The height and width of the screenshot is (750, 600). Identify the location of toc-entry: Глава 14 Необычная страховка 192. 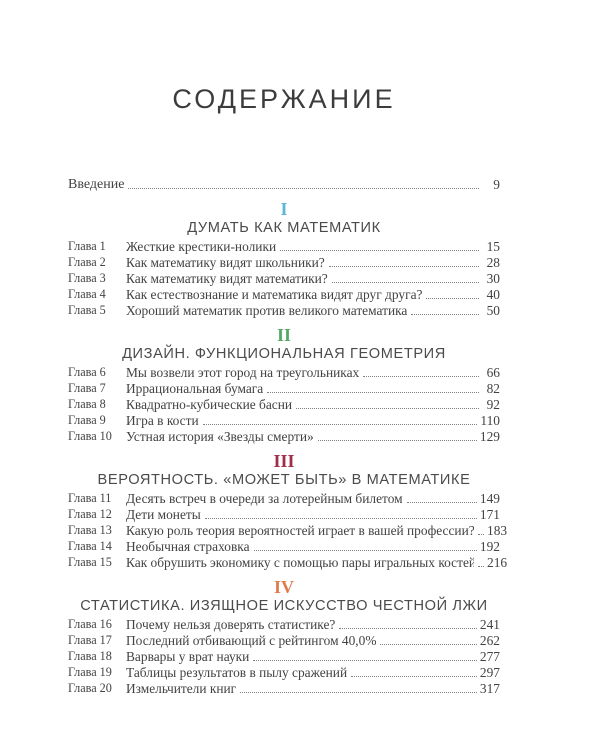
(284, 546).